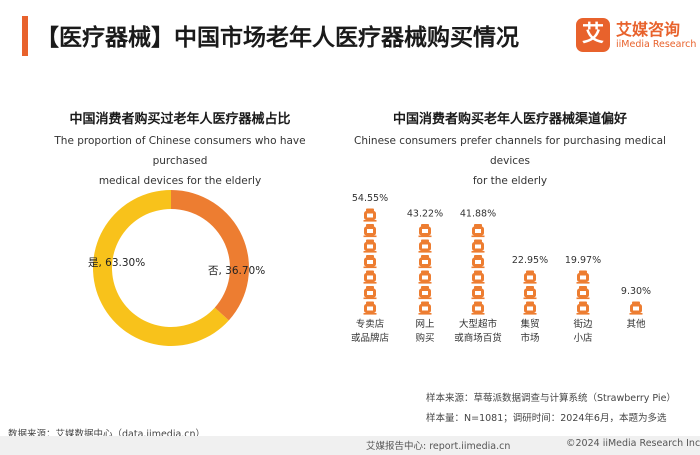 The image size is (700, 455). Describe the element at coordinates (636, 324) in the screenshot. I see `bar-category-label: 其他` at that location.